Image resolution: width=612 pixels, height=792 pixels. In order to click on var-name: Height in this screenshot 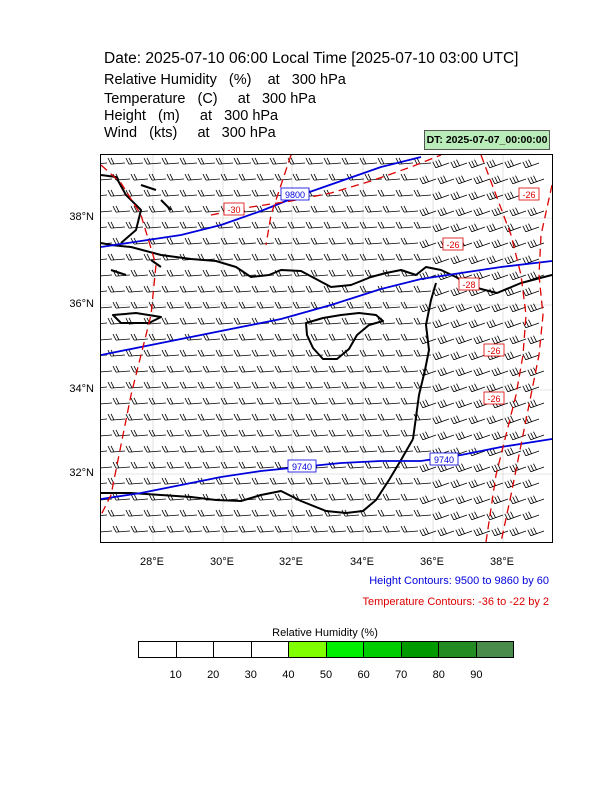, I will do `click(125, 116)`.